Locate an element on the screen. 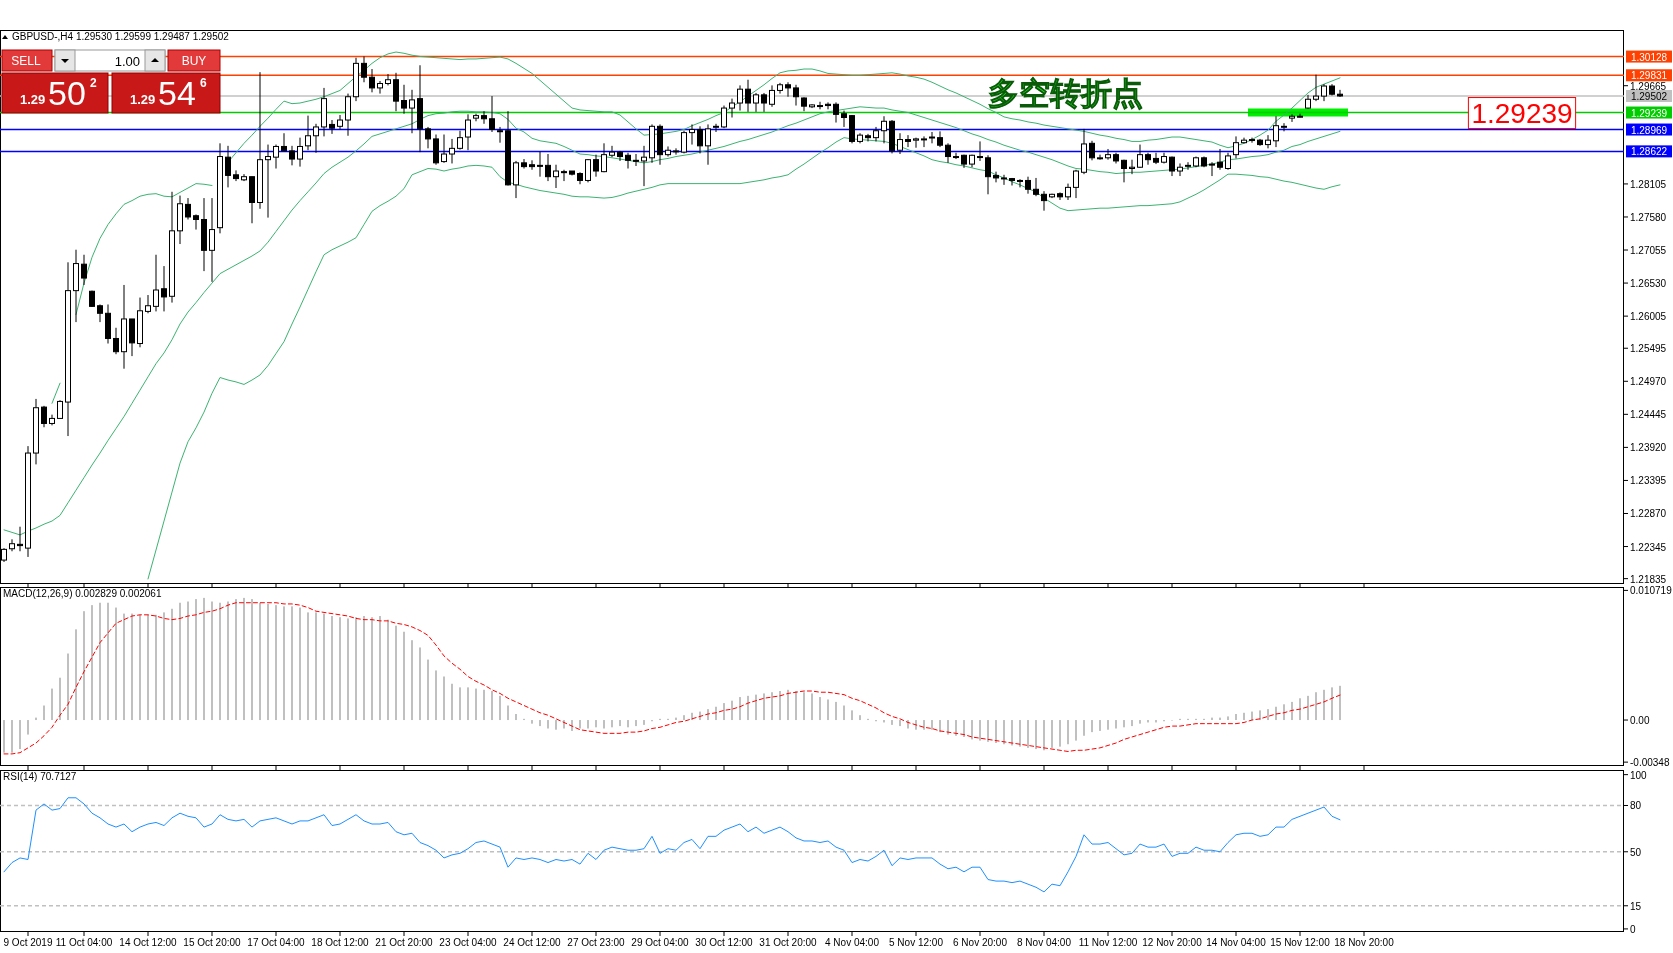  x-tick-label: 4 Nov 04:00 is located at coordinates (852, 942).